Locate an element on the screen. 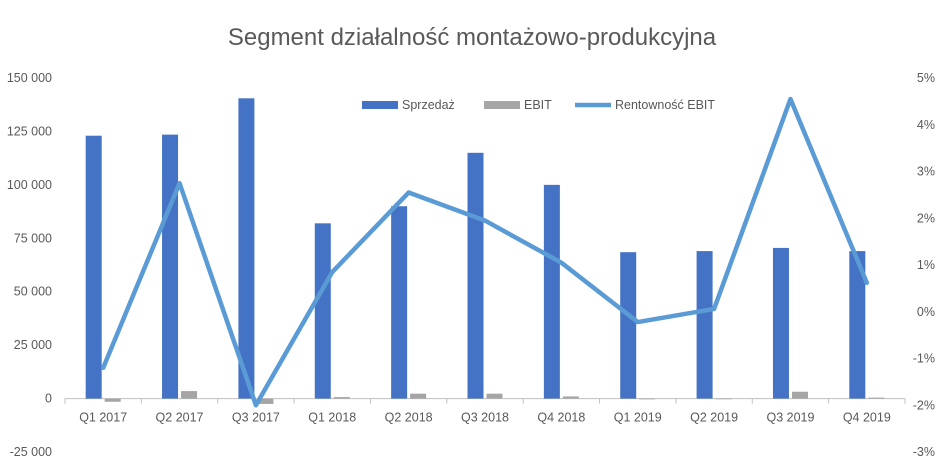 This screenshot has width=945, height=470. x-tick-label: Q3 2019 is located at coordinates (790, 418).